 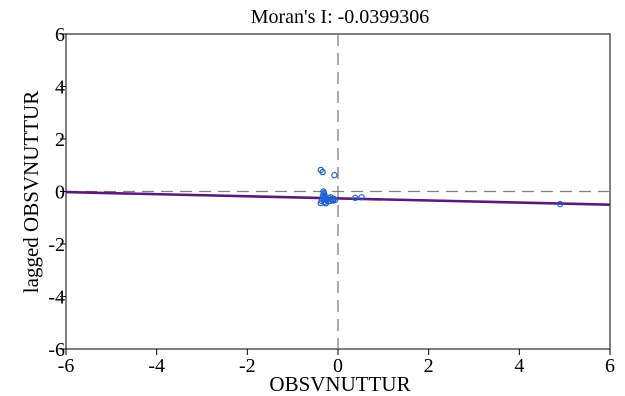 What do you see at coordinates (31, 192) in the screenshot?
I see `y-axis-label: lagged OBSVNUTTUR` at bounding box center [31, 192].